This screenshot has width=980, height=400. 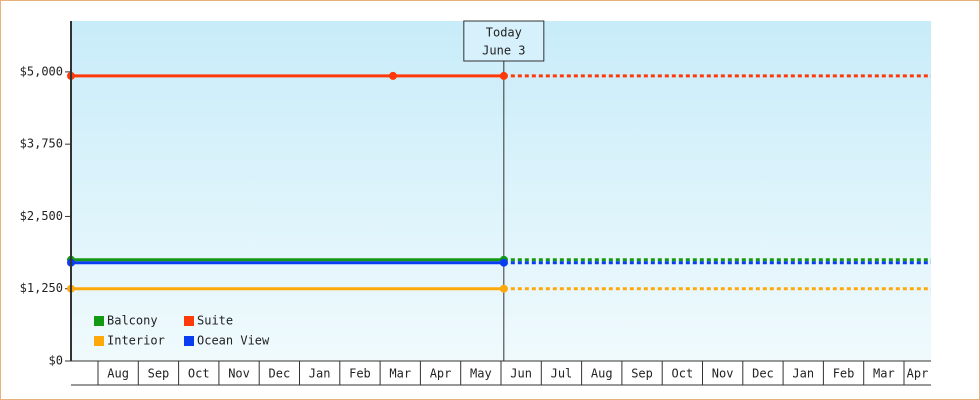 I want to click on today-box, so click(x=504, y=41).